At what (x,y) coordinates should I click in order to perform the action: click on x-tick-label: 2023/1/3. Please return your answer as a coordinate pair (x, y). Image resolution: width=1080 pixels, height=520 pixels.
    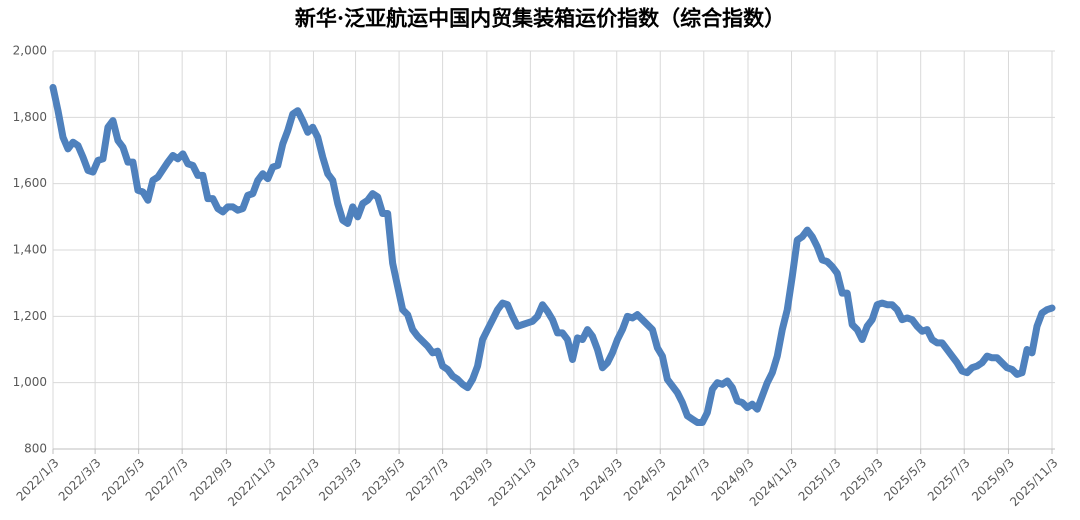
    Looking at the image, I should click on (298, 480).